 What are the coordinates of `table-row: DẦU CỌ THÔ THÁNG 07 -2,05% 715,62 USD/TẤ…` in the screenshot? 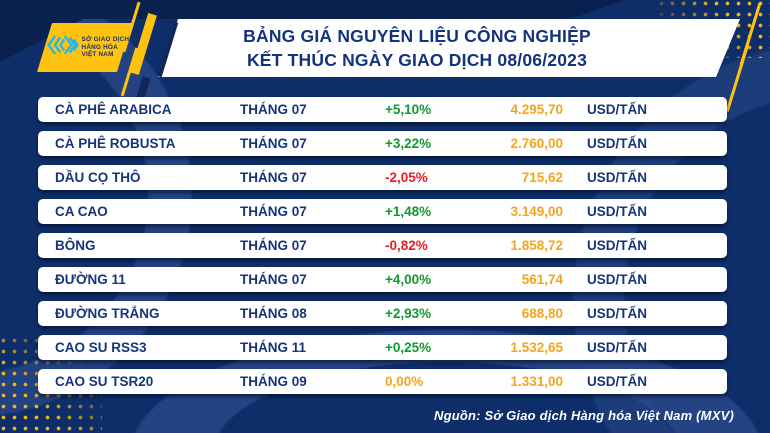 It's located at (382, 177).